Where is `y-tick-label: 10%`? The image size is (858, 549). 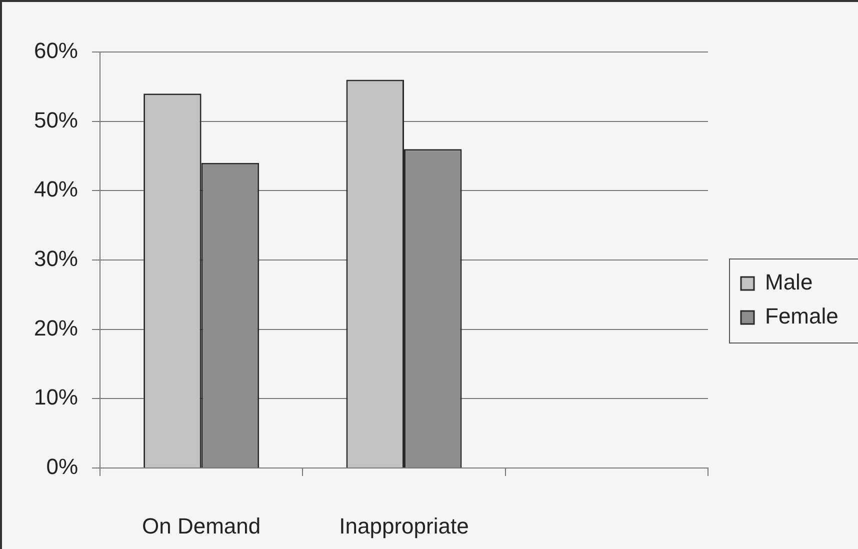 y-tick-label: 10% is located at coordinates (56, 397).